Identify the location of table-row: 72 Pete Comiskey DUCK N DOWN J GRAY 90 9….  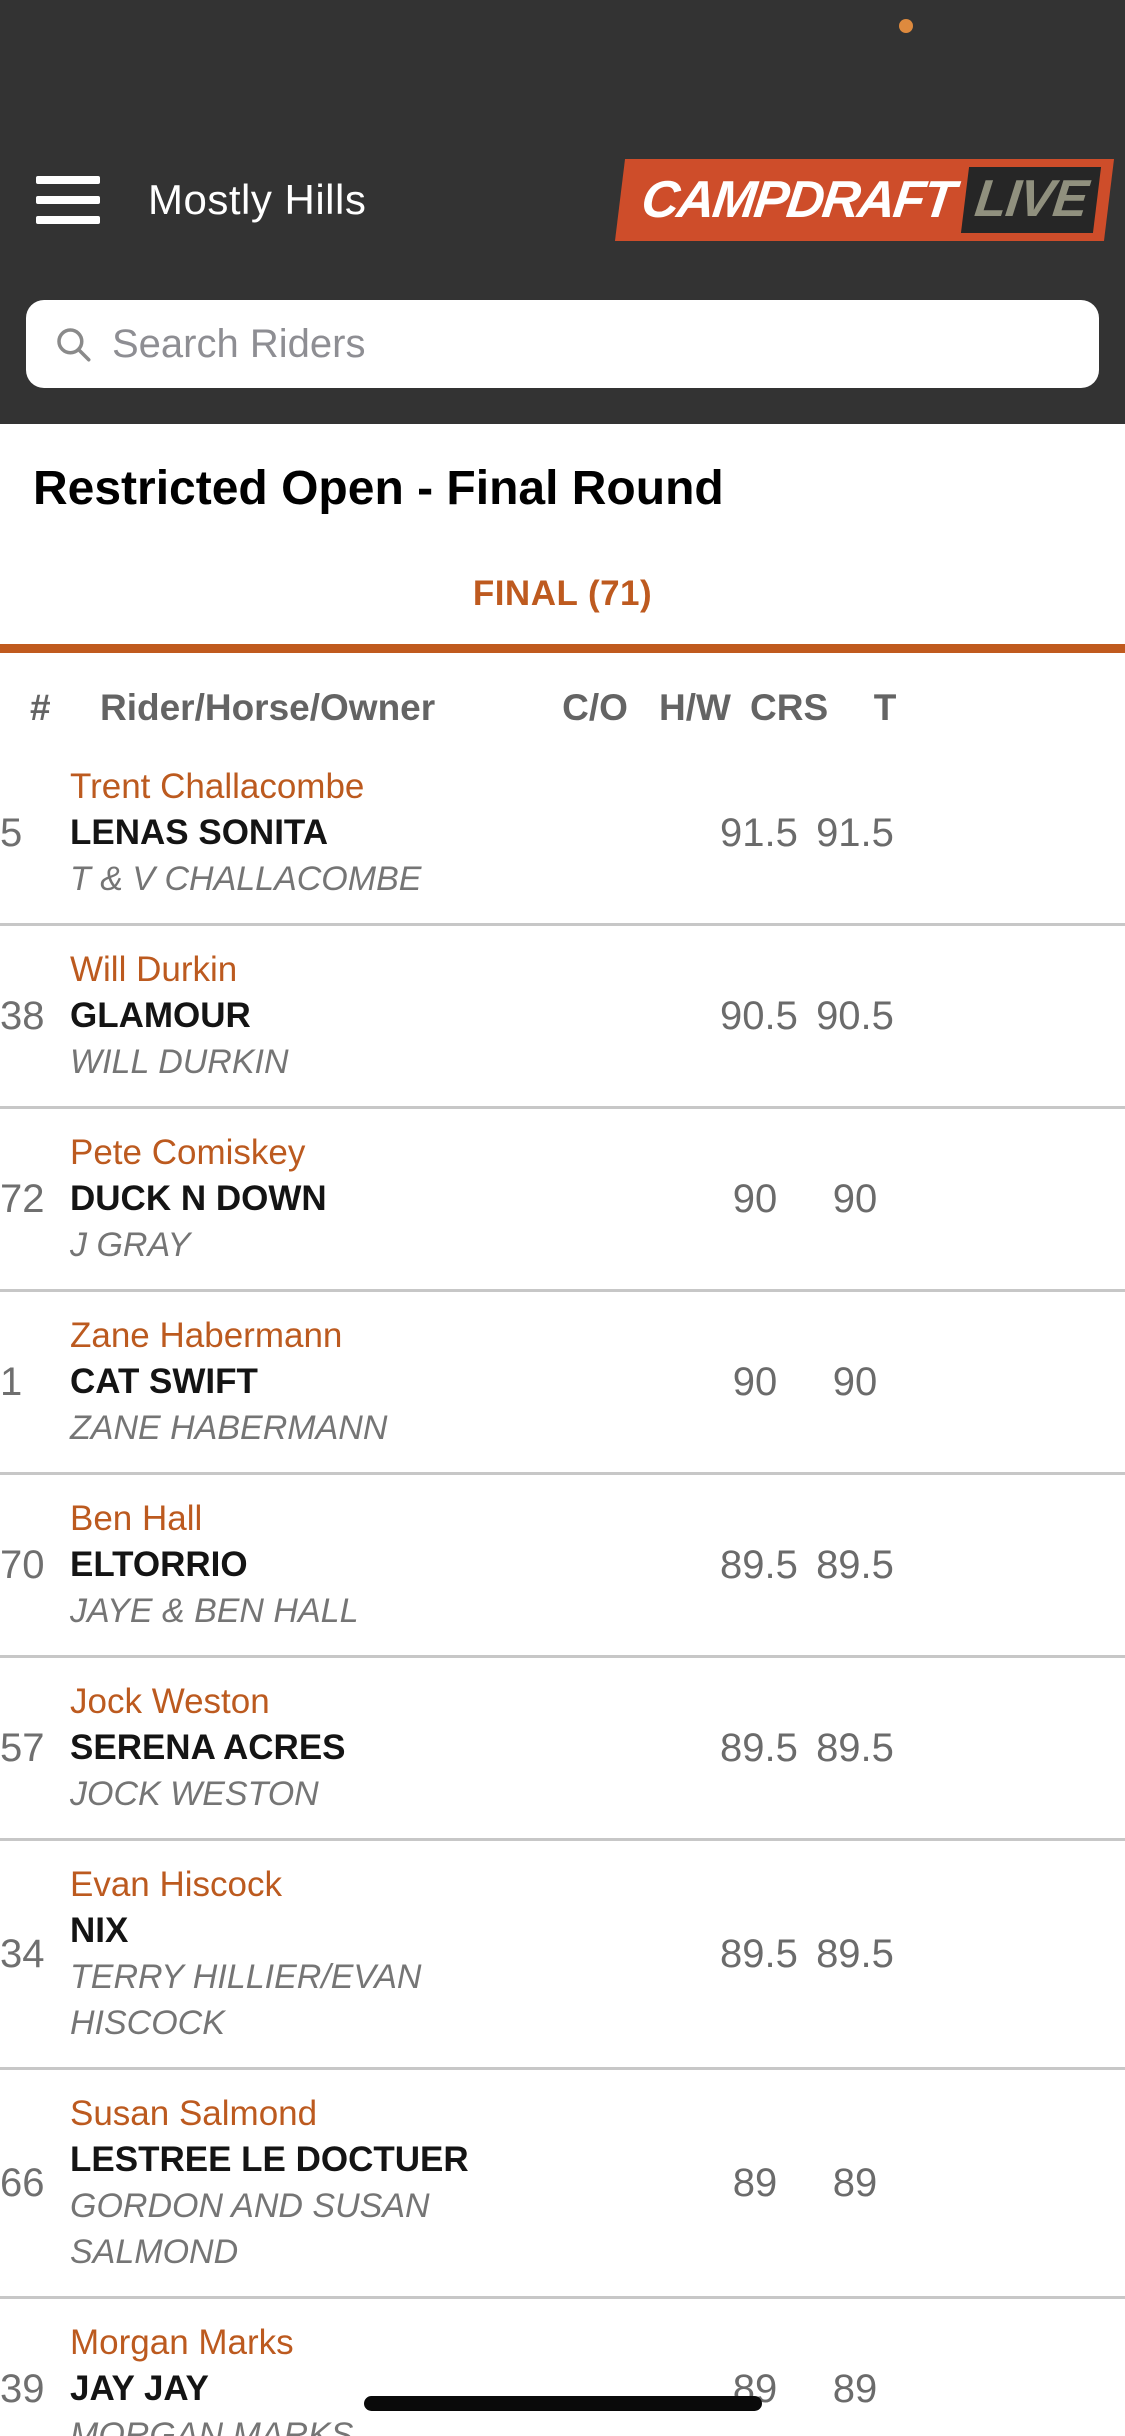
(562, 1200).